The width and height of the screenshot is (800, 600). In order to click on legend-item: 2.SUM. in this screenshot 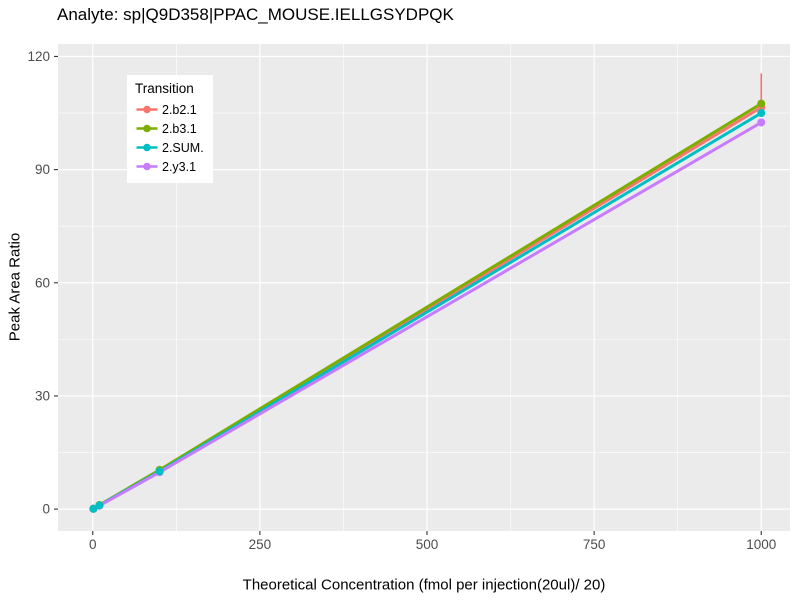, I will do `click(169, 147)`.